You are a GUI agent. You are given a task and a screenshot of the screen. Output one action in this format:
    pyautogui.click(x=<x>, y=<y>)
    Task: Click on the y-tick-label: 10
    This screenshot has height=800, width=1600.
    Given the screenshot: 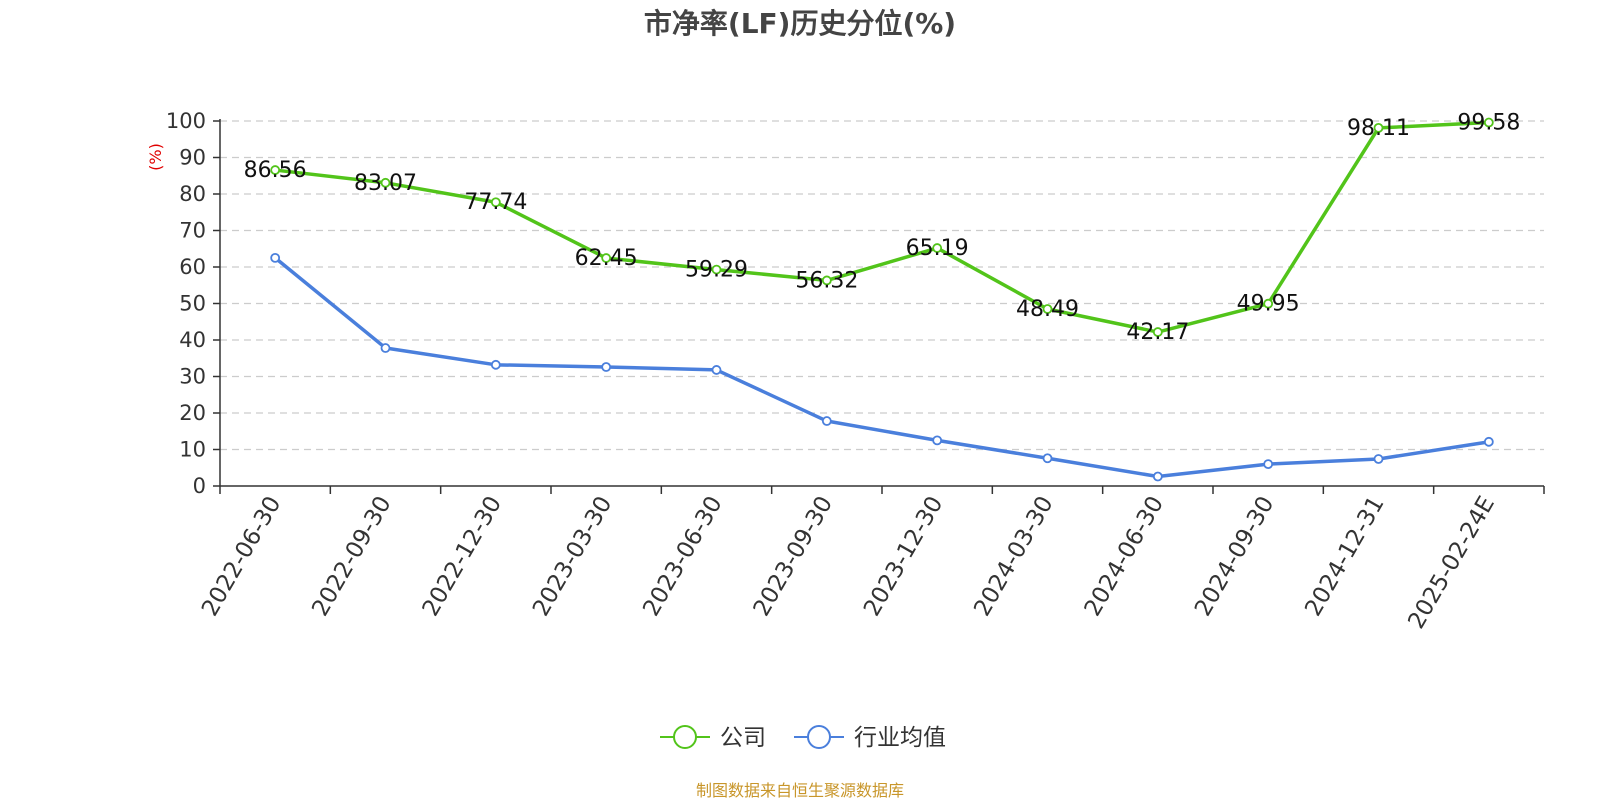 What is the action you would take?
    pyautogui.click(x=192, y=450)
    